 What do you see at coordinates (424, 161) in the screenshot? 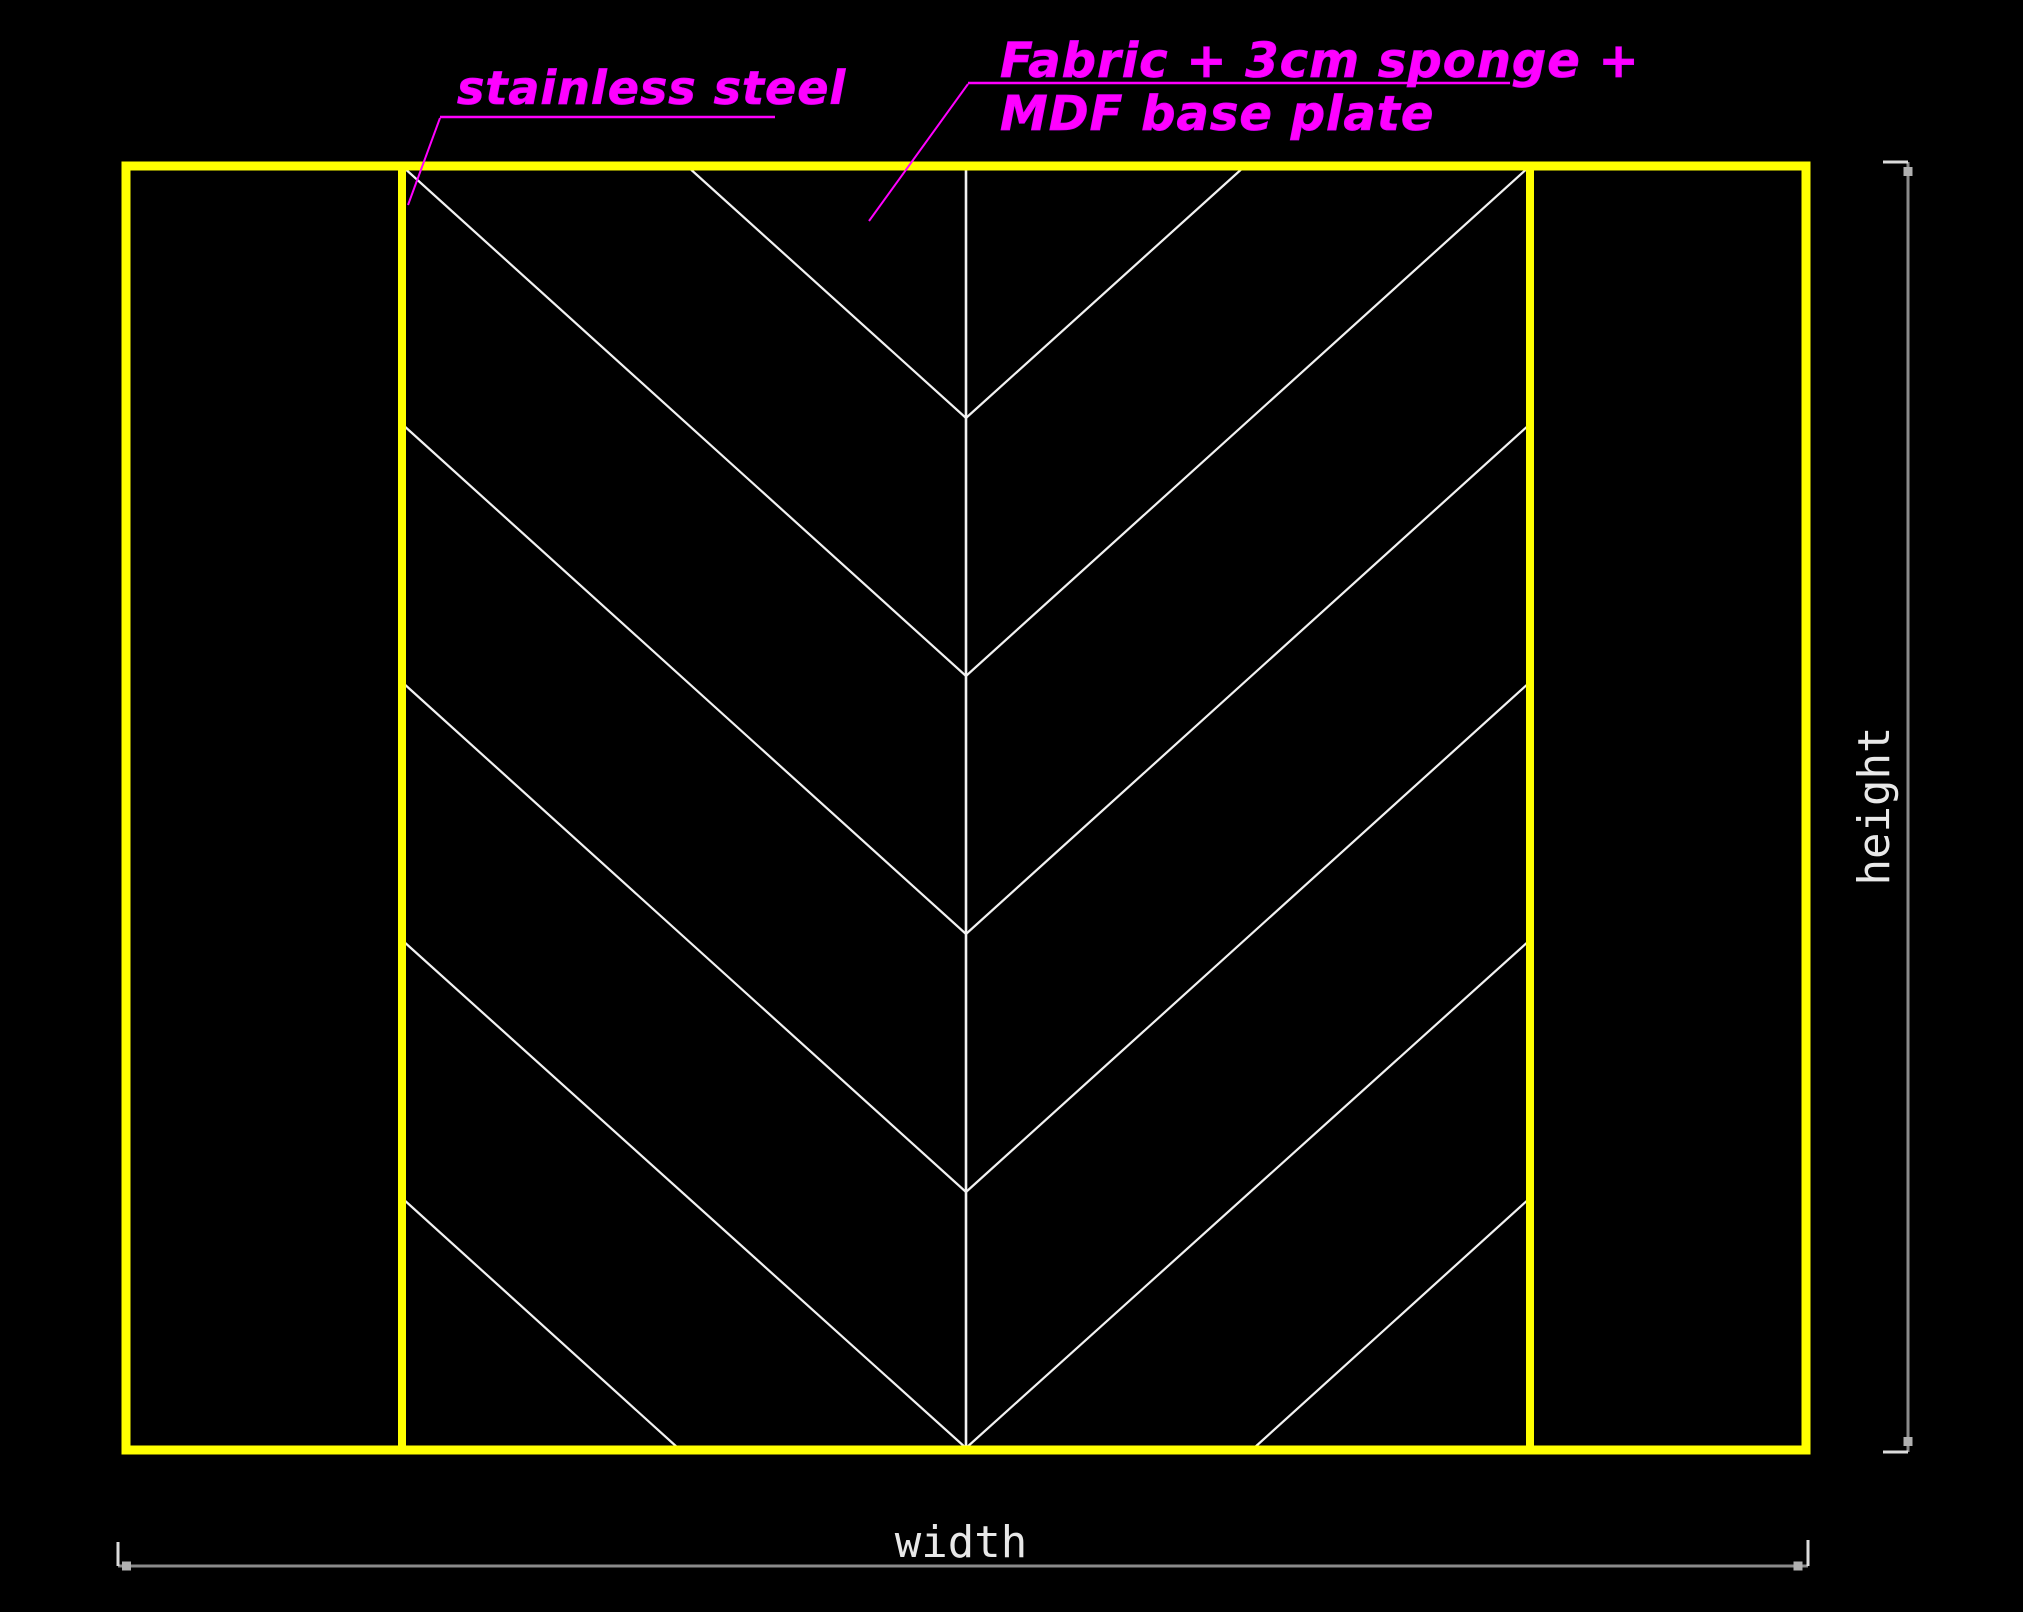
I see `stainless-steel-leader-line` at bounding box center [424, 161].